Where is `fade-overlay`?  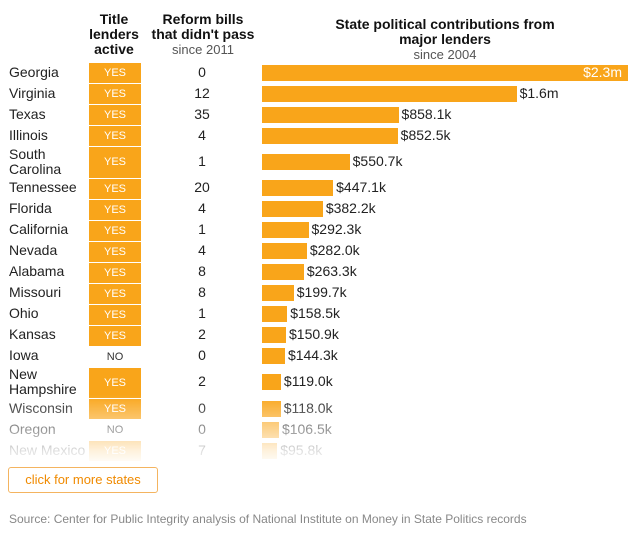 fade-overlay is located at coordinates (317, 430).